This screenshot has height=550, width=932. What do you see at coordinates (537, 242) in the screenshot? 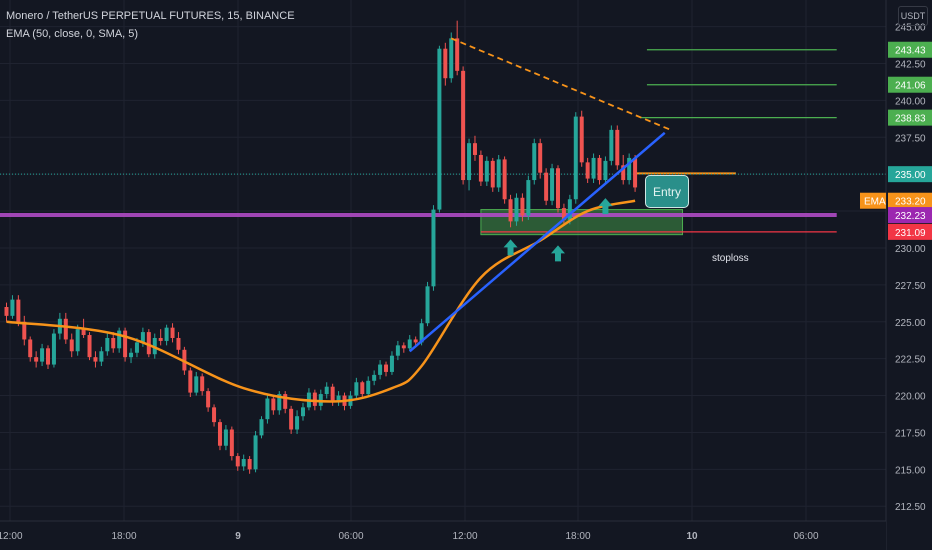
I see `trendline-line` at bounding box center [537, 242].